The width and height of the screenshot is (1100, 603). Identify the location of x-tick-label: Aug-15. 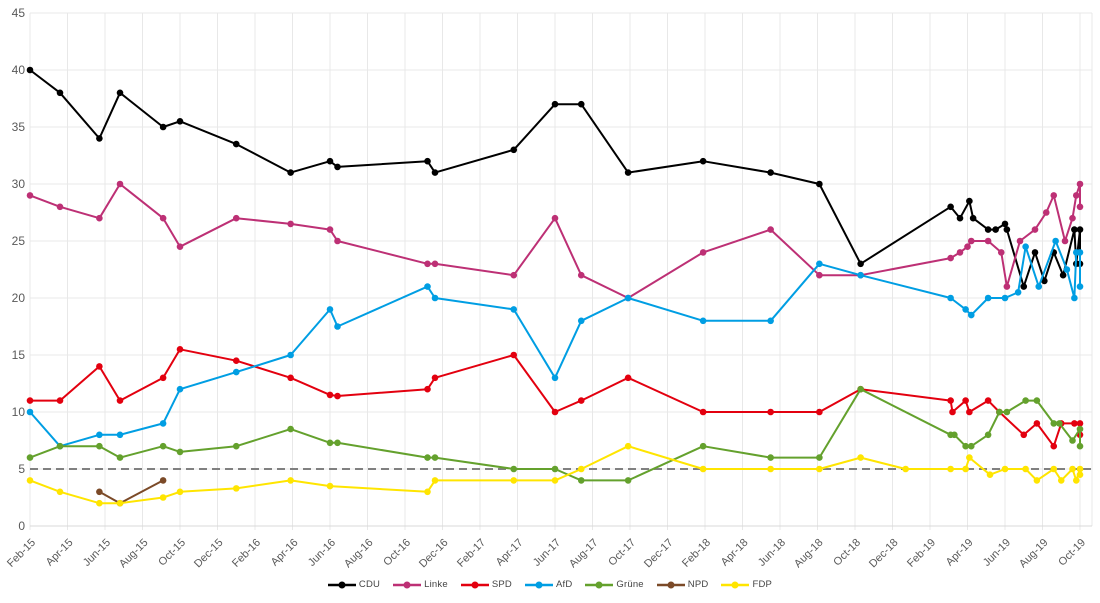
(134, 554).